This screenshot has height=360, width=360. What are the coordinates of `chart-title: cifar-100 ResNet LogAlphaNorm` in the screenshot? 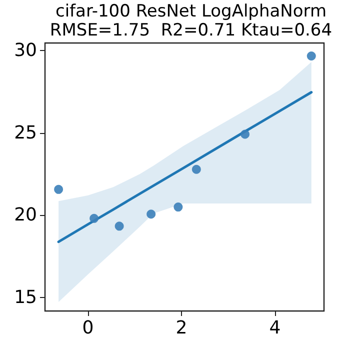 It's located at (191, 12).